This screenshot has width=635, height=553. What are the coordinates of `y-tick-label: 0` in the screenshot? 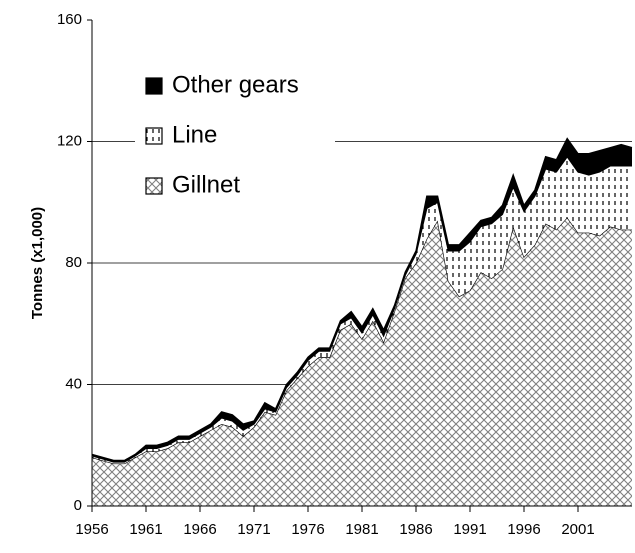 It's located at (78, 505).